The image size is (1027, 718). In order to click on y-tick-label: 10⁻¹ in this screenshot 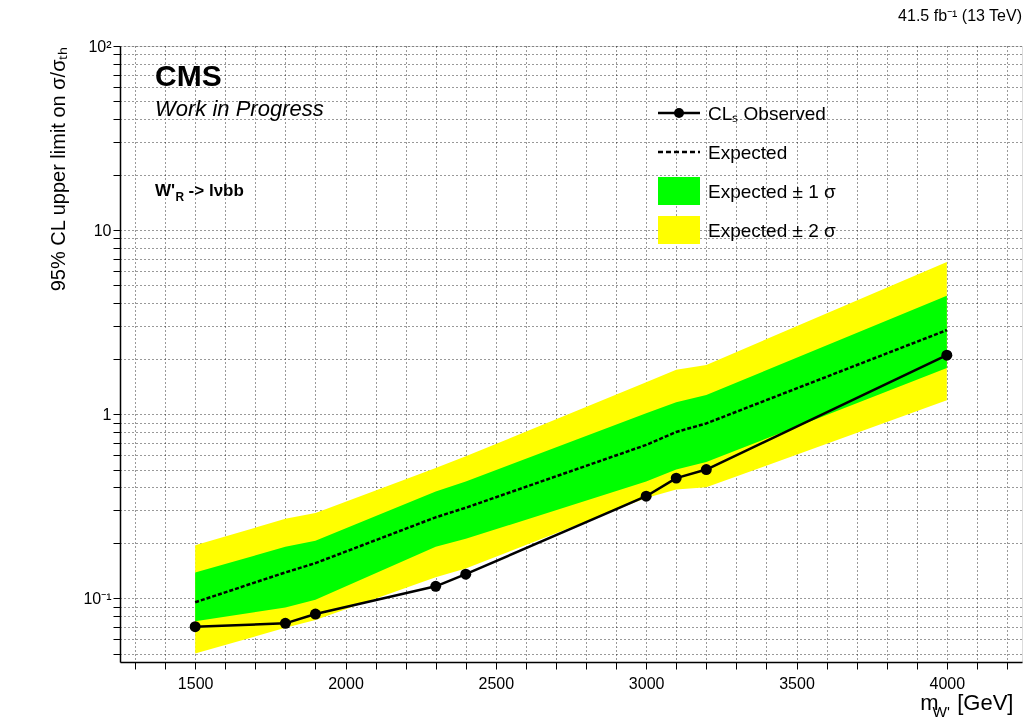, I will do `click(97, 598)`.